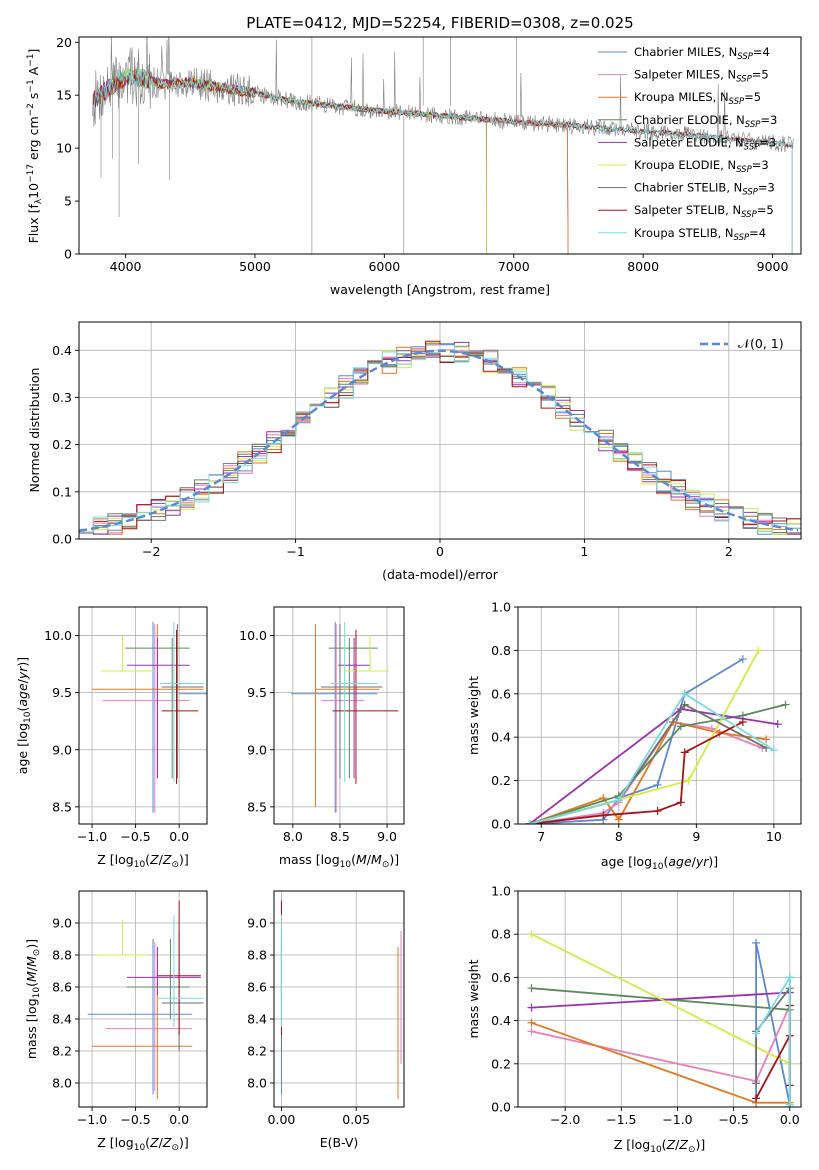  I want to click on x-tick-label: 8, so click(619, 836).